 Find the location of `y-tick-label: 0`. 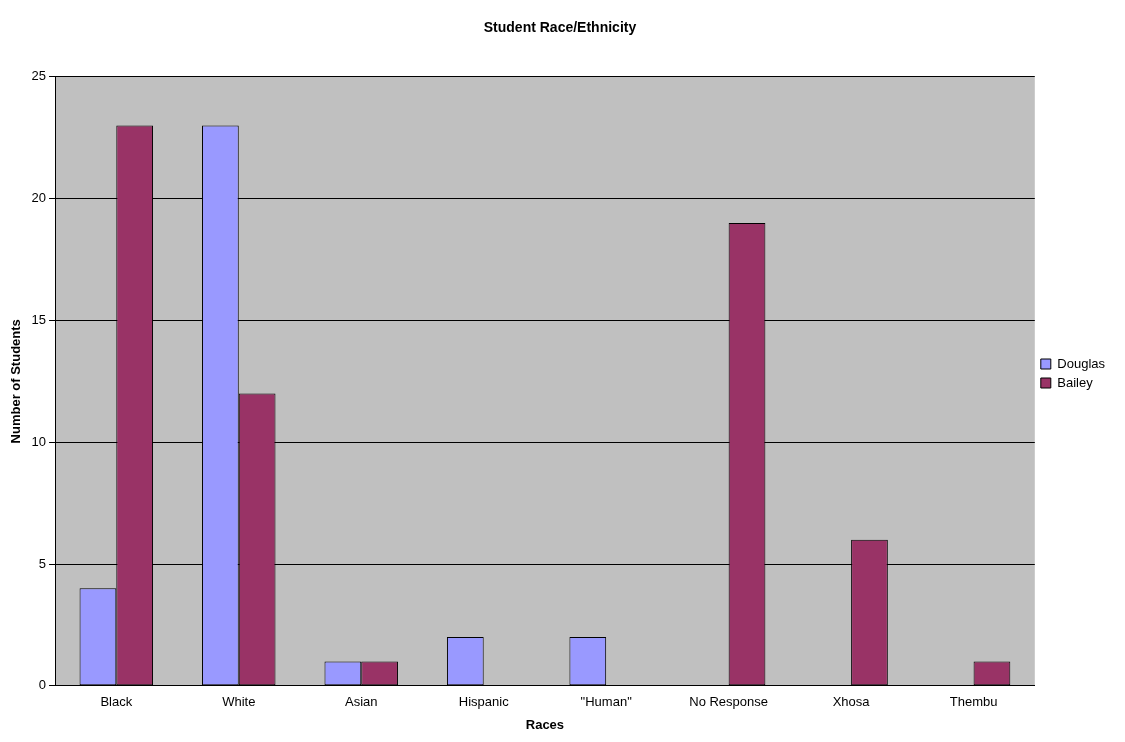

y-tick-label: 0 is located at coordinates (42, 685).